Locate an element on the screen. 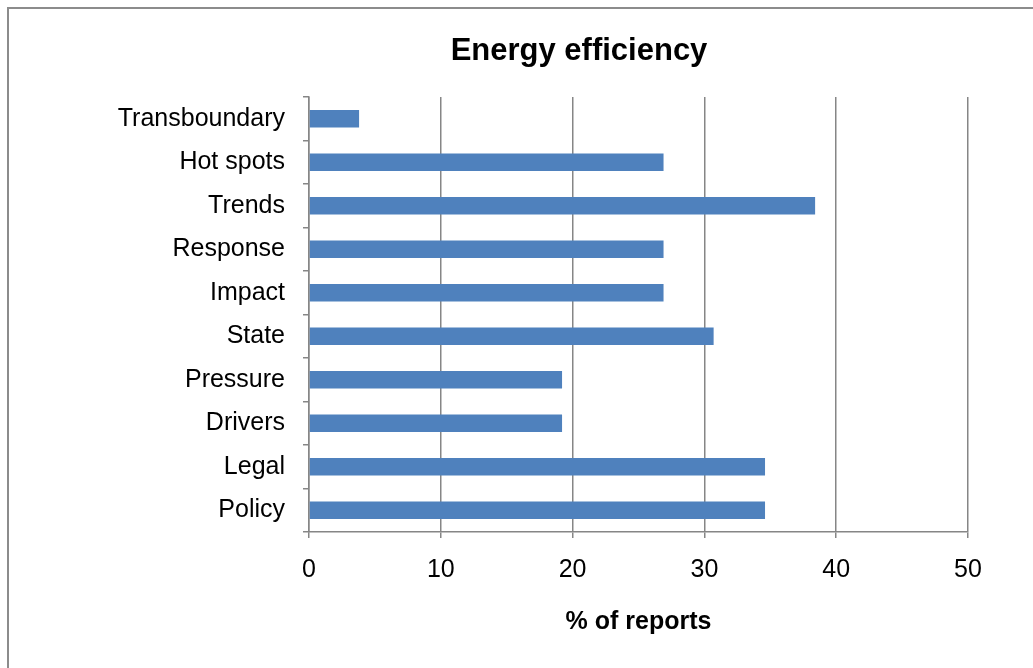  y-tick-label: Trends is located at coordinates (246, 203).